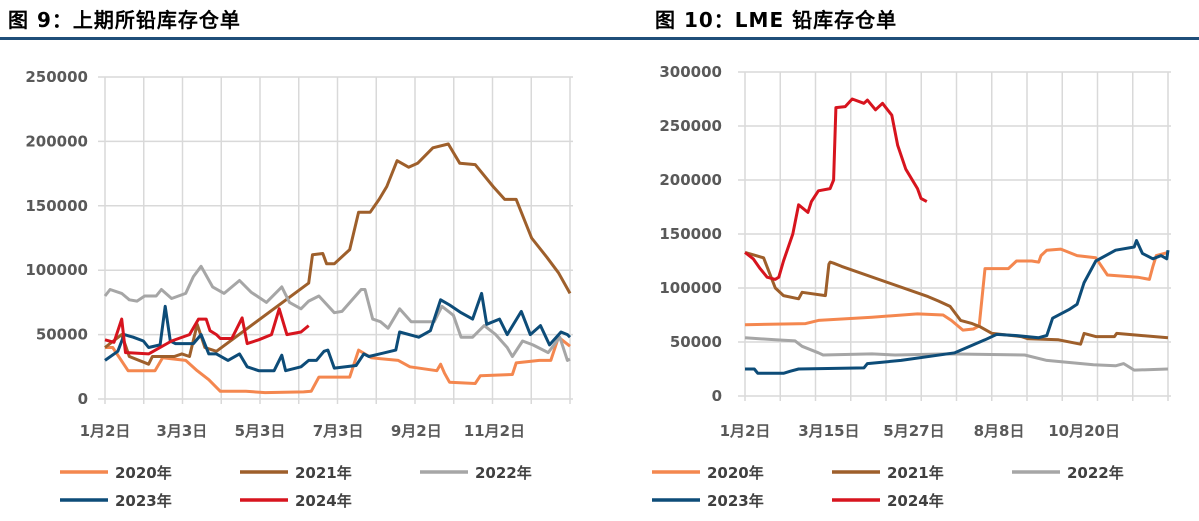 This screenshot has height=521, width=1199. I want to click on title-divider, so click(599, 38).